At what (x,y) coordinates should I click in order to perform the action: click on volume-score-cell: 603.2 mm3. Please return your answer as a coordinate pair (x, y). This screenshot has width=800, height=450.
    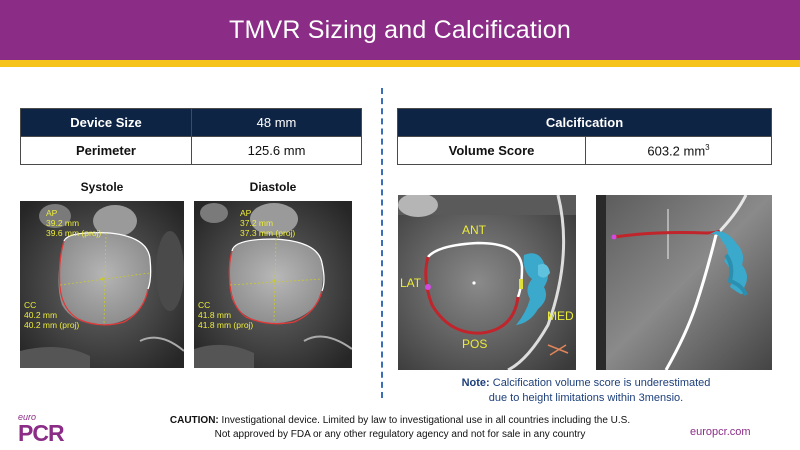
    Looking at the image, I should click on (678, 150).